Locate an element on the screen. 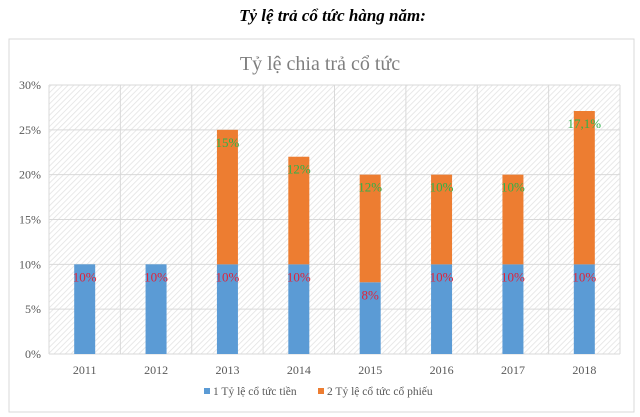 The width and height of the screenshot is (640, 417). x-tick-label: 2017 is located at coordinates (513, 370).